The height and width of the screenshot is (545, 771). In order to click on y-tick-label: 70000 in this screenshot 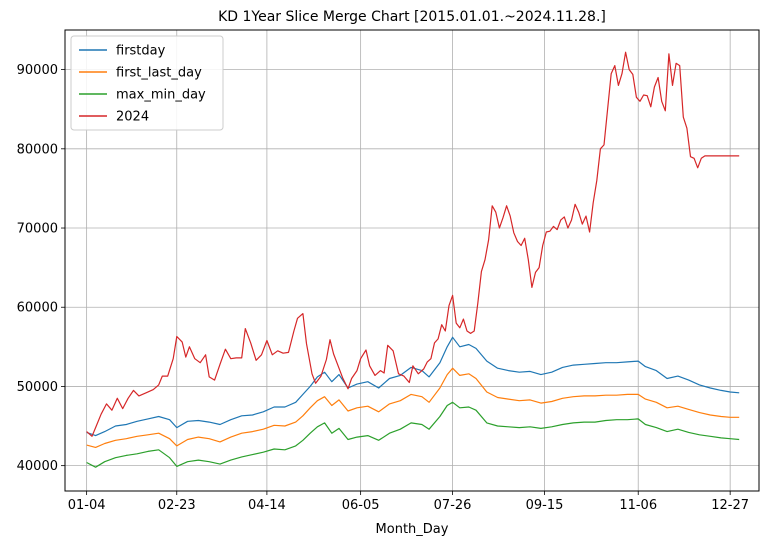, I will do `click(37, 229)`.